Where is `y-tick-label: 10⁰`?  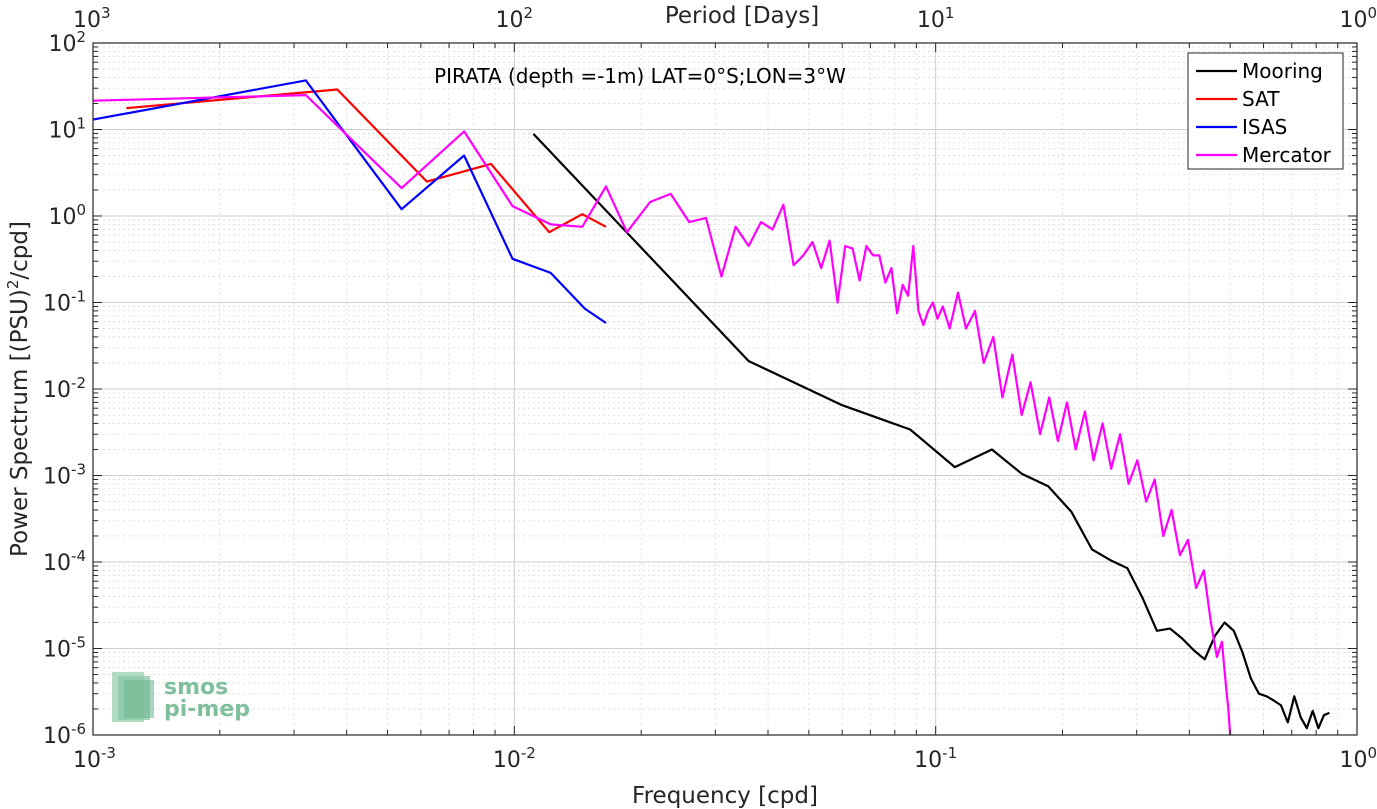 y-tick-label: 10⁰ is located at coordinates (67, 215).